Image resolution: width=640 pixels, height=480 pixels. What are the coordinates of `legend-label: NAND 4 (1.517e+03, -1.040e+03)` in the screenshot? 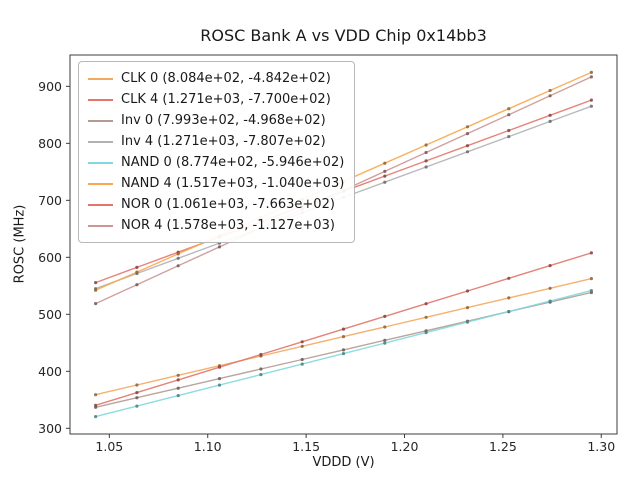 It's located at (233, 183).